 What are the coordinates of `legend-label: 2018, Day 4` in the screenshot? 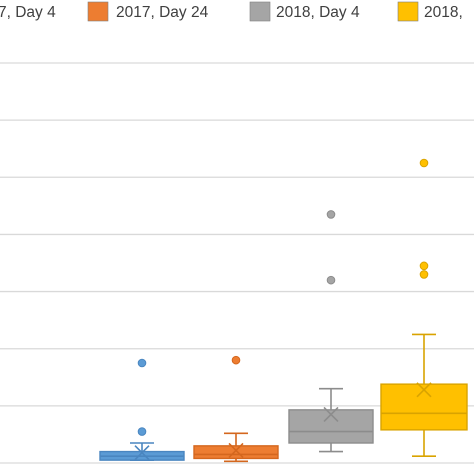 It's located at (318, 12).